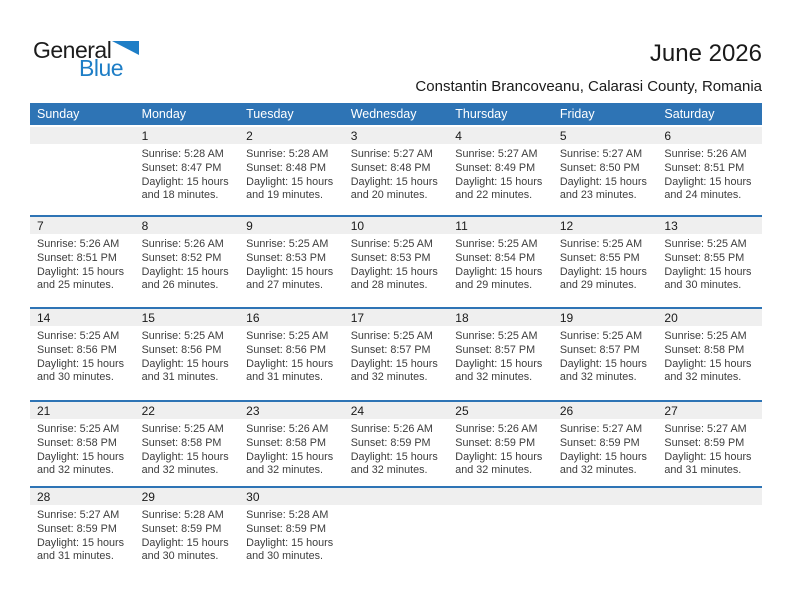  I want to click on day-number: 12, so click(566, 226).